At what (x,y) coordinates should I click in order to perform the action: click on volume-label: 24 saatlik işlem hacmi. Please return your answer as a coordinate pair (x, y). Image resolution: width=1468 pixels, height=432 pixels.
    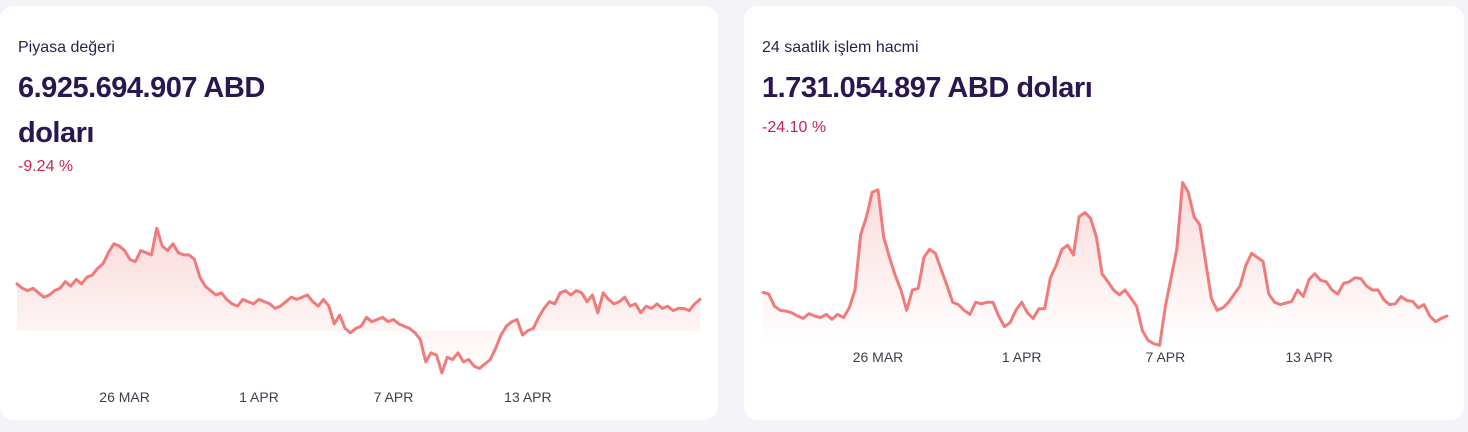
    Looking at the image, I should click on (840, 47).